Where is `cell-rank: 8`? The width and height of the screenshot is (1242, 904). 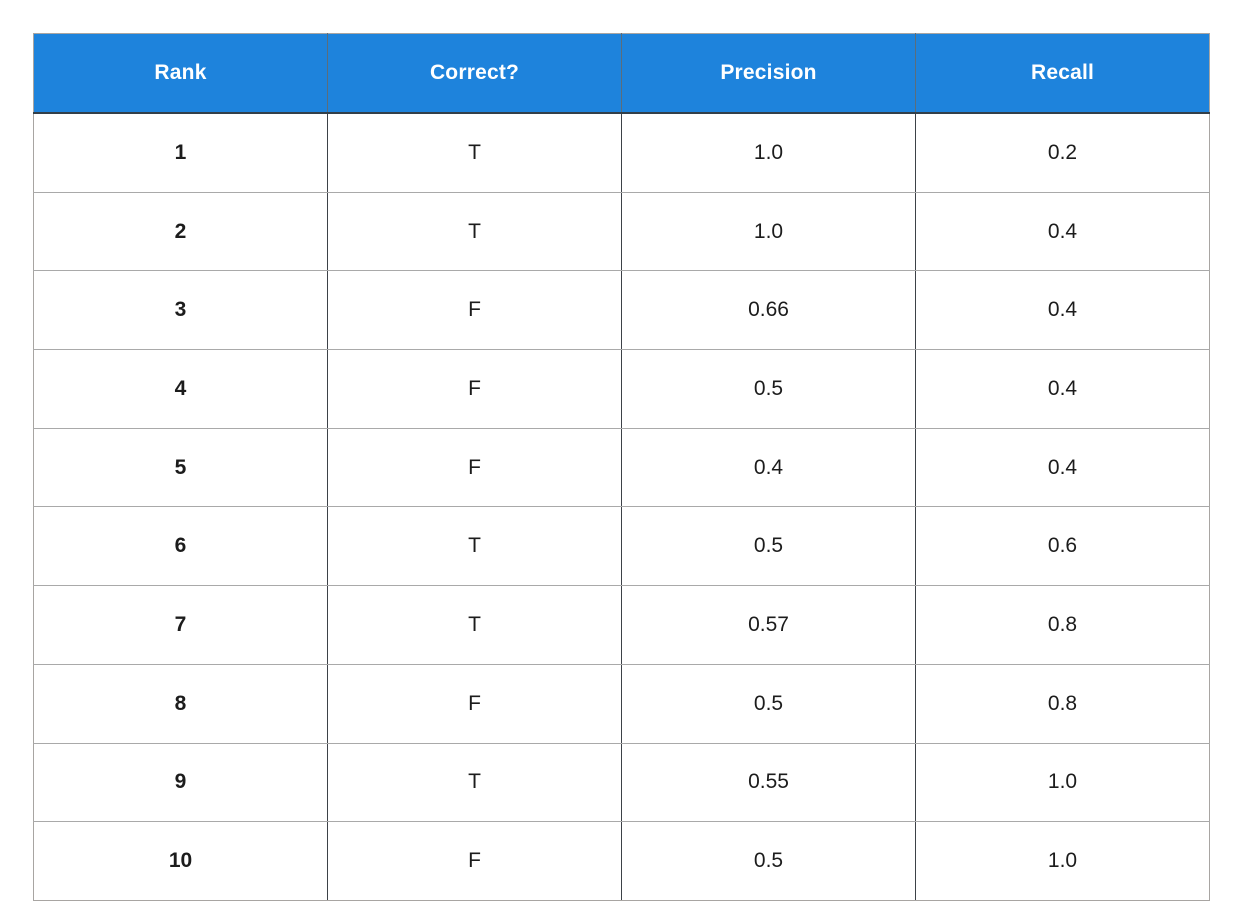 cell-rank: 8 is located at coordinates (180, 703).